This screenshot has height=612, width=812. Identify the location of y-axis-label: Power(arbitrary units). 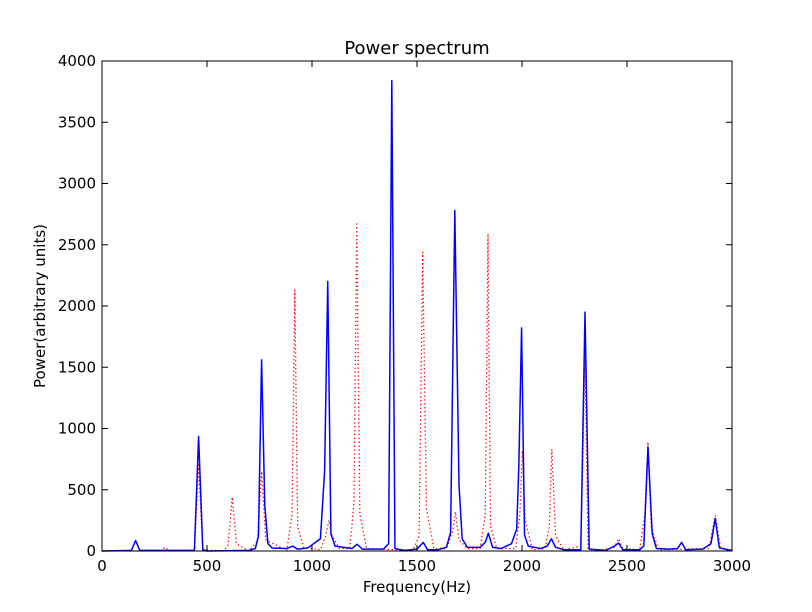
(40, 306).